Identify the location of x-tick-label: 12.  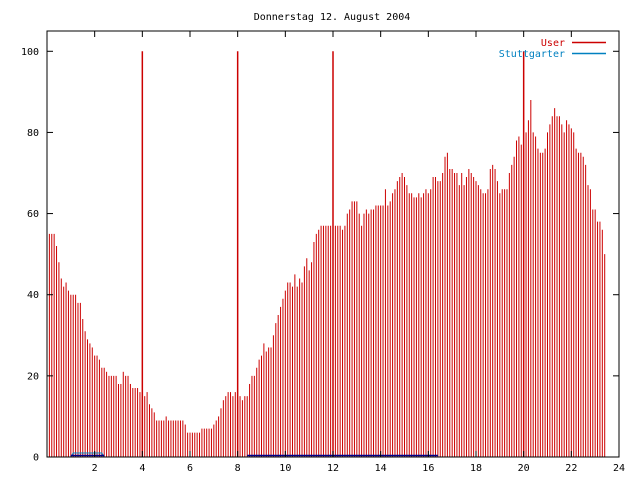
(333, 468).